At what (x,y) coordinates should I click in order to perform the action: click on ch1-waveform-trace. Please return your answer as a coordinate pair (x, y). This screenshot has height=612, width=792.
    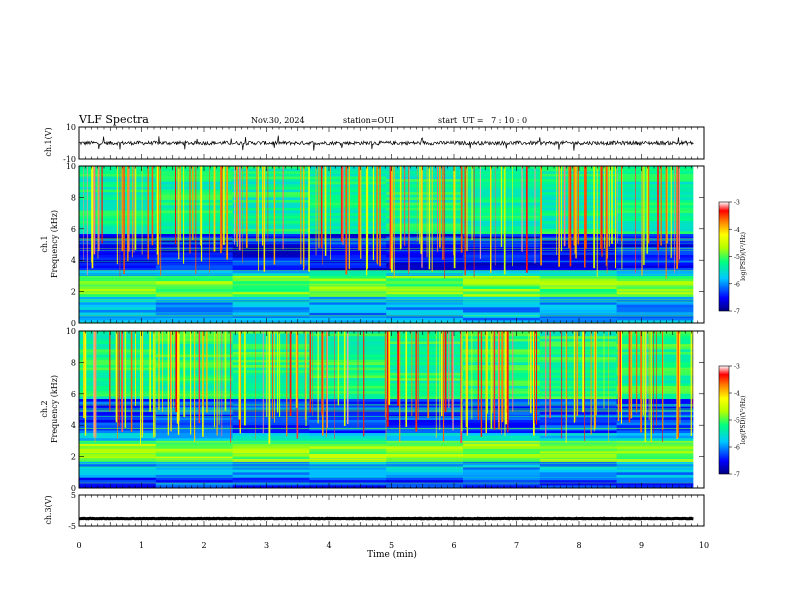
    Looking at the image, I should click on (386, 143).